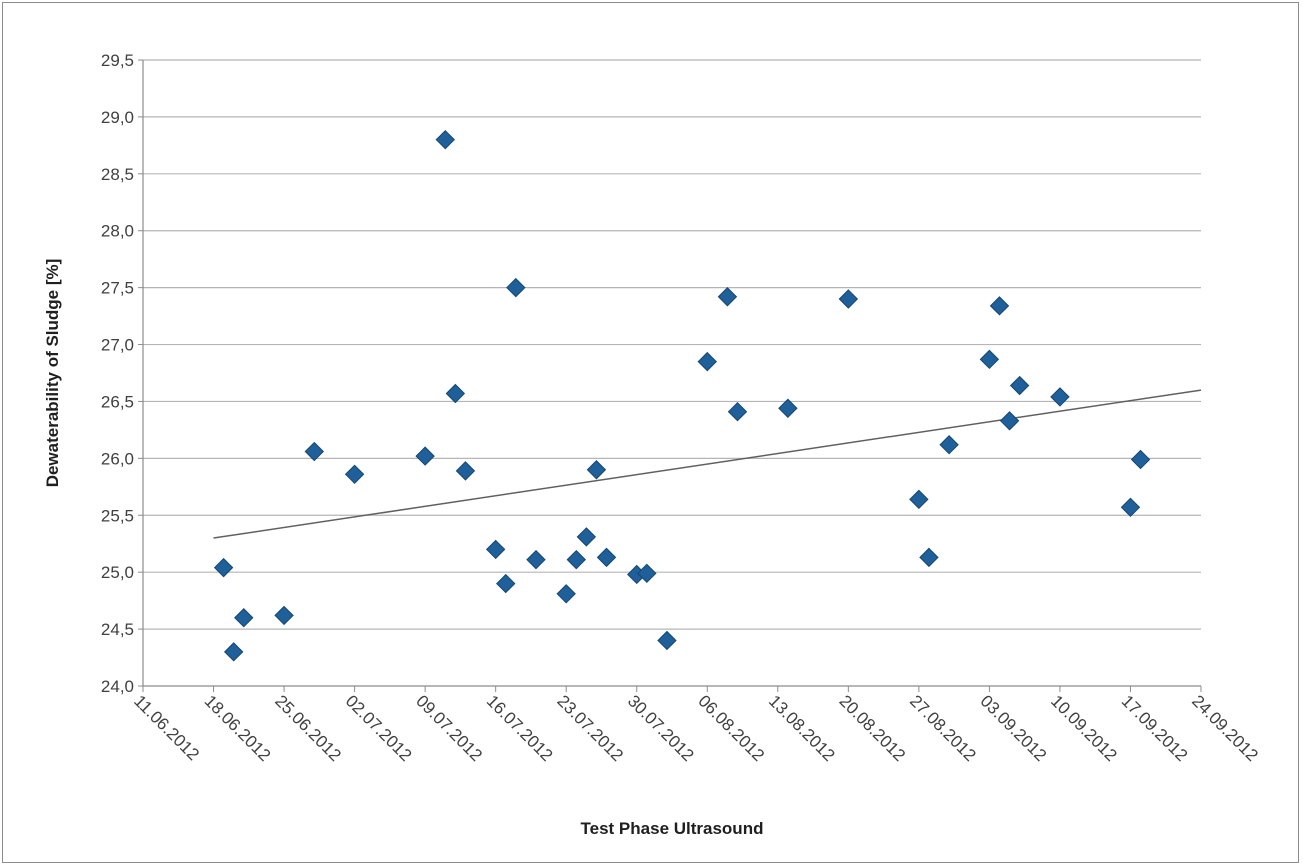  Describe the element at coordinates (731, 728) in the screenshot. I see `x-tick-label: 06.08.2012` at that location.